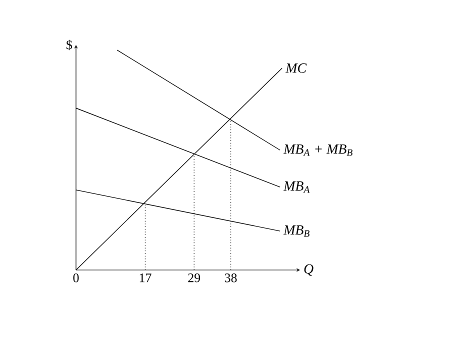  What do you see at coordinates (309, 270) in the screenshot?
I see `x-axis-title: Q` at bounding box center [309, 270].